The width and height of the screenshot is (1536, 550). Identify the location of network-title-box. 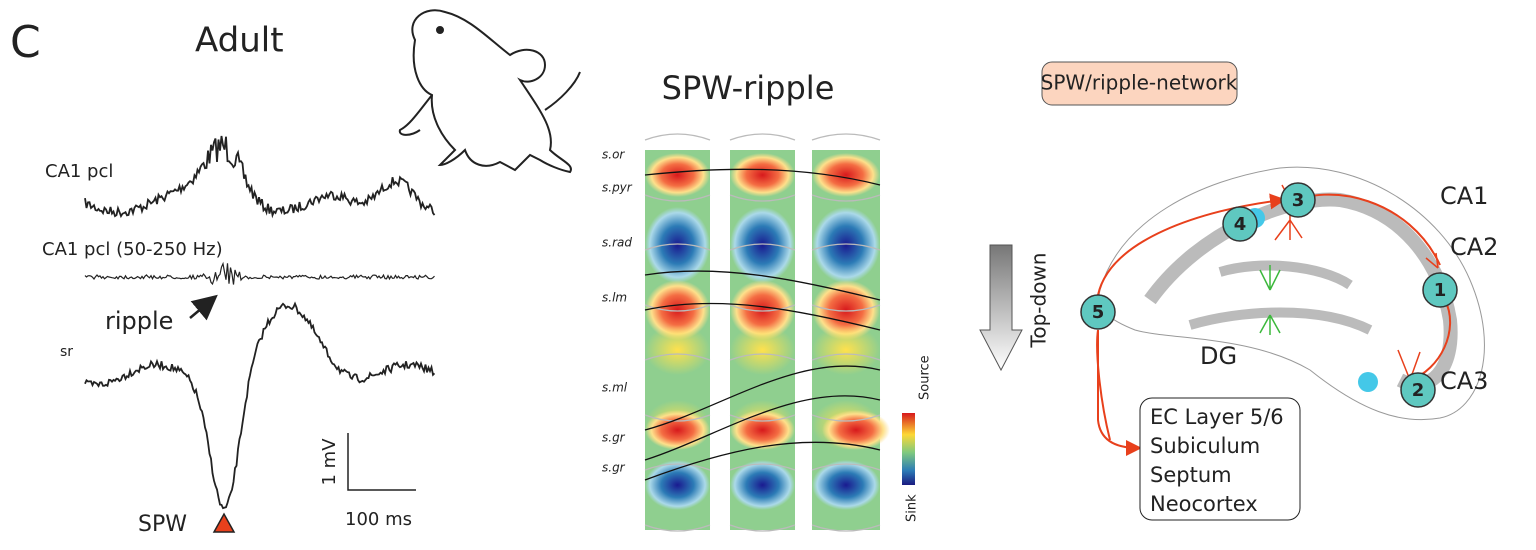
(1139, 83).